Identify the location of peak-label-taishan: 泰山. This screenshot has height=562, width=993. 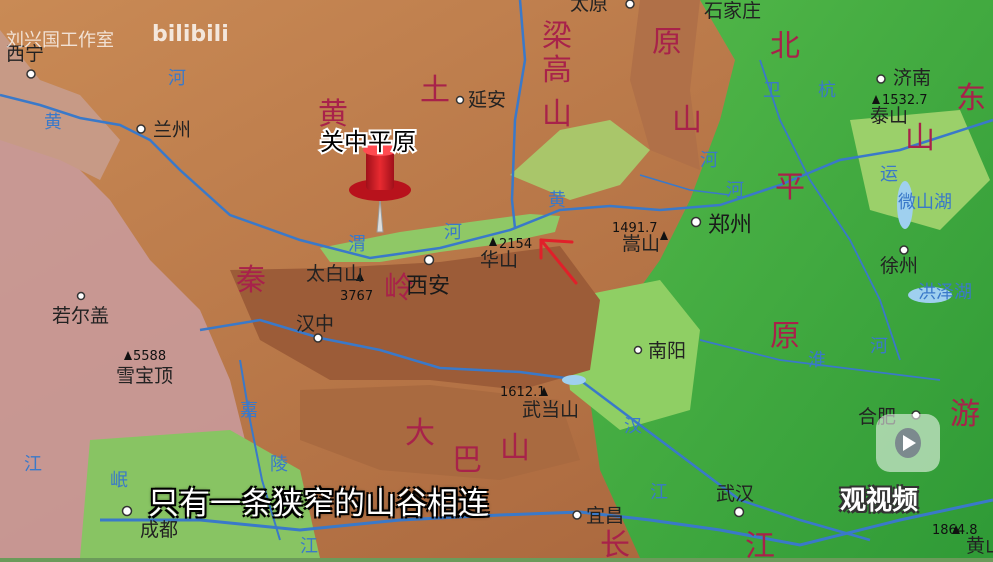
(889, 116).